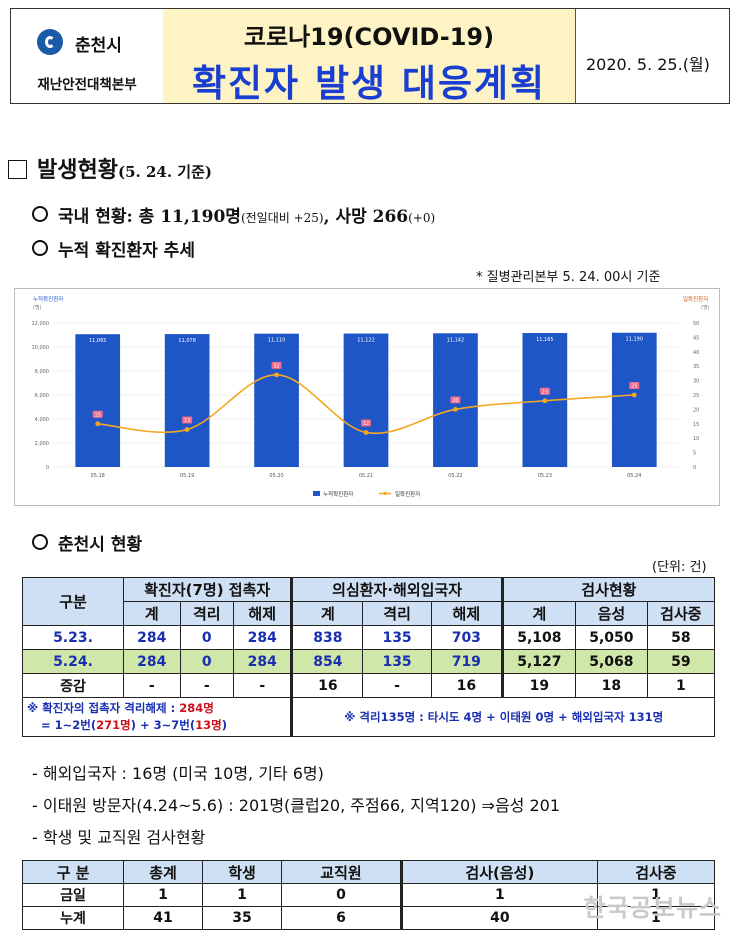  I want to click on y-right-unit: (명), so click(705, 307).